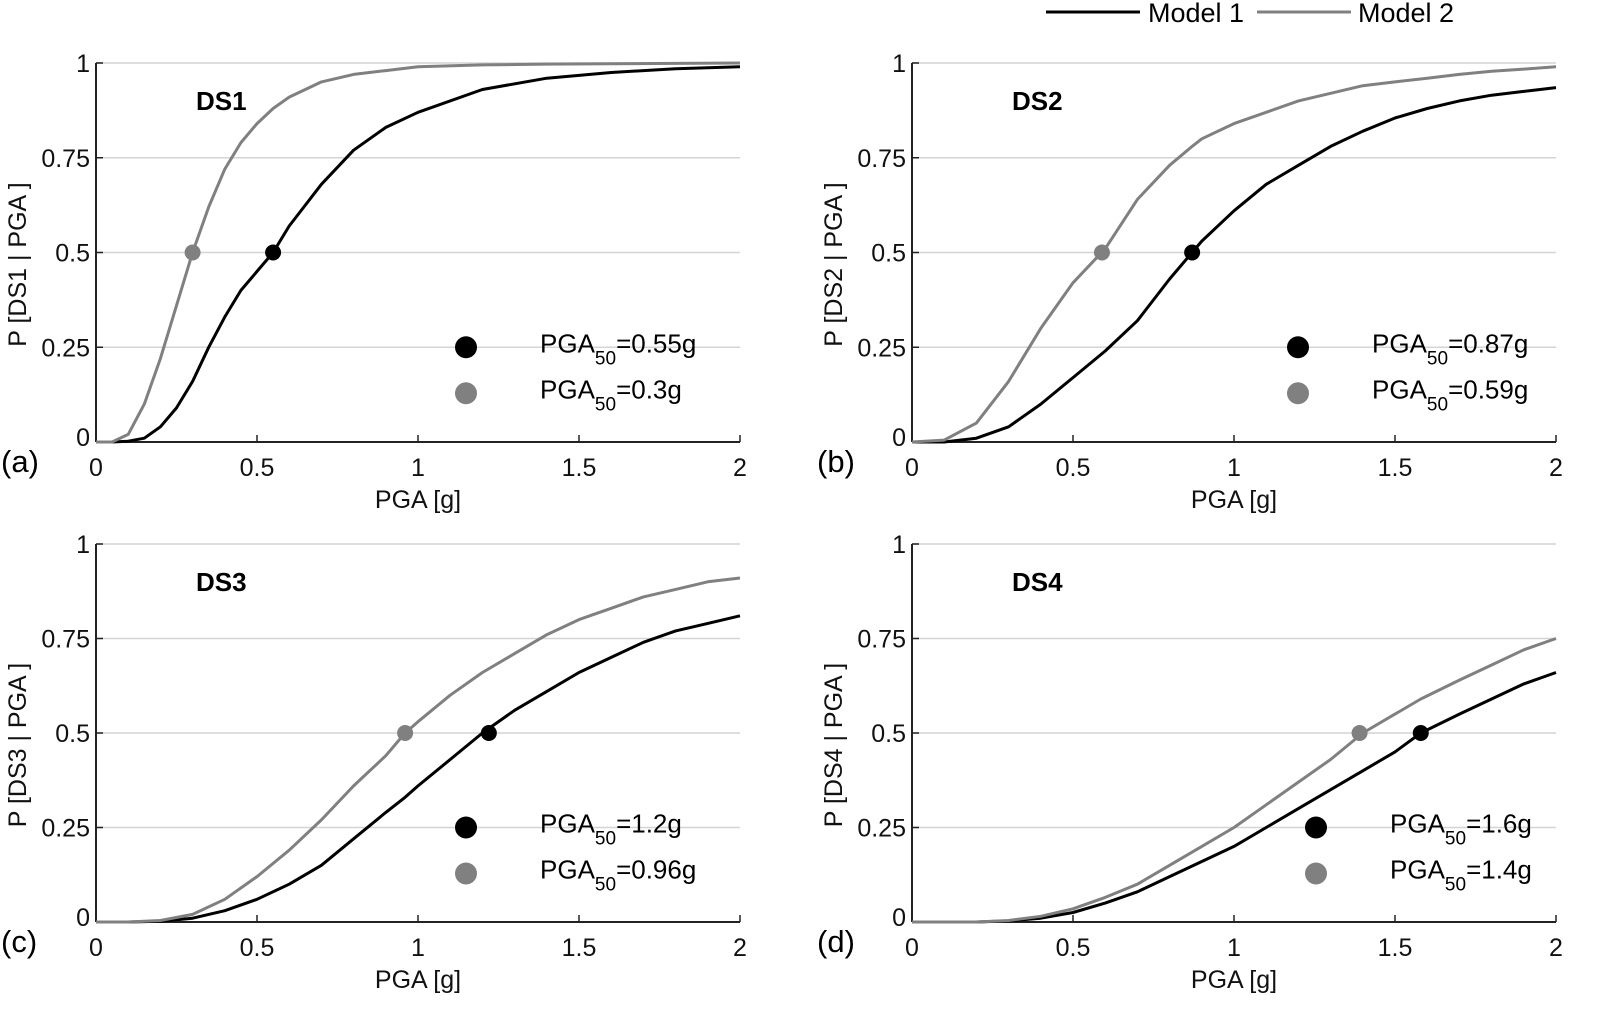 The image size is (1605, 1019). What do you see at coordinates (1406, 14) in the screenshot?
I see `legend-label-model-2: Model 2` at bounding box center [1406, 14].